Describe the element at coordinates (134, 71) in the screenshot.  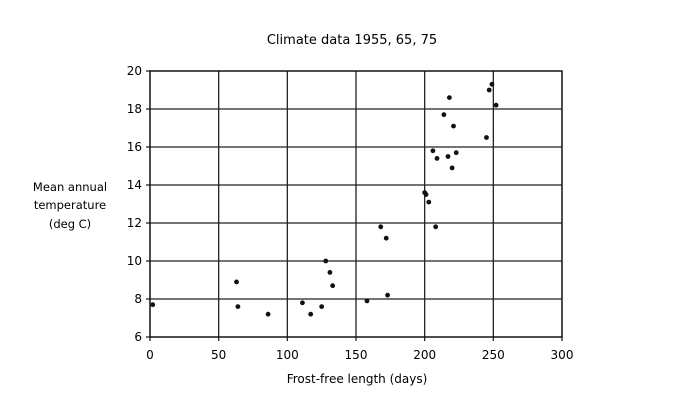
I see `y-tick-label: 20` at that location.